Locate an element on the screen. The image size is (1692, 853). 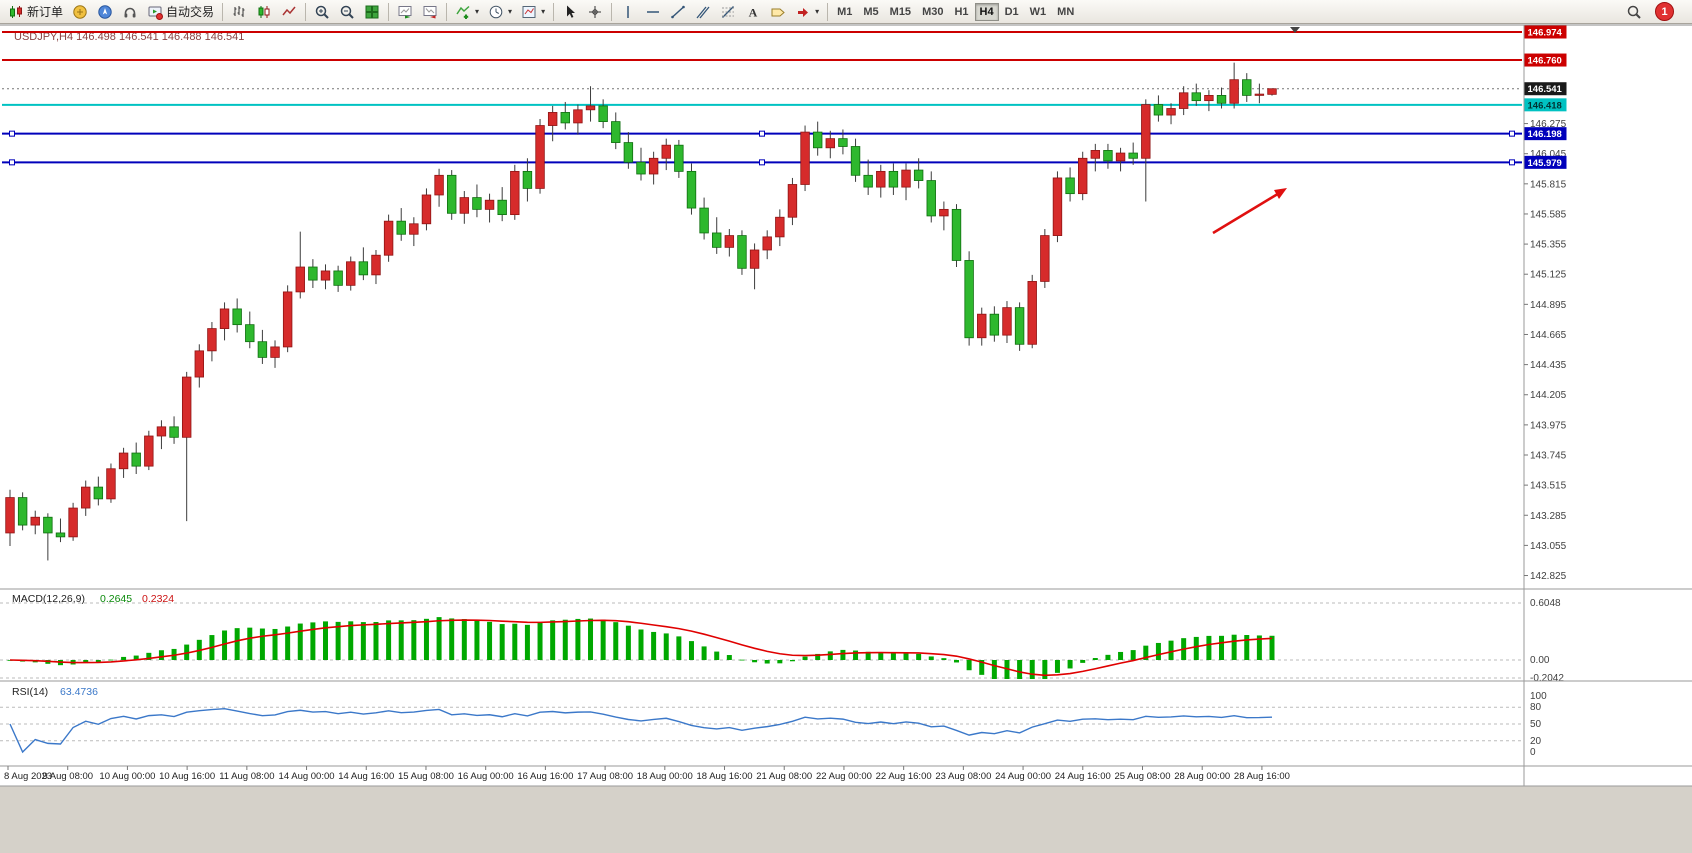
chart-shift-button is located at coordinates (430, 12).